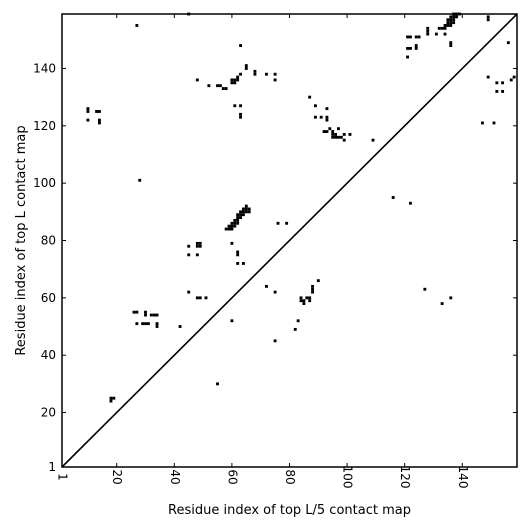 The height and width of the screenshot is (531, 531). What do you see at coordinates (48, 413) in the screenshot?
I see `y-tick-label: 20` at bounding box center [48, 413].